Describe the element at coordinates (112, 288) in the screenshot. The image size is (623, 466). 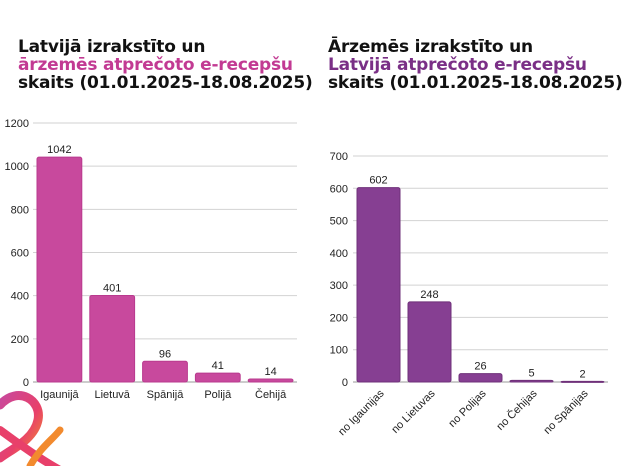
I see `left-data-label: 401` at that location.